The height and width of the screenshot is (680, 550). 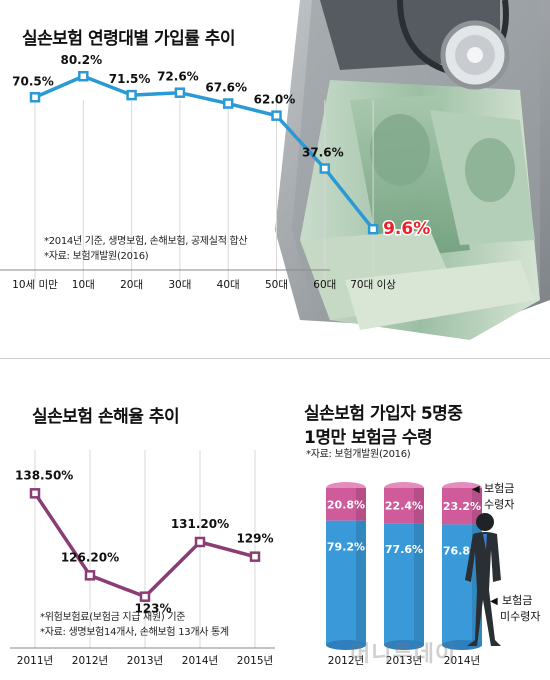 I want to click on age-chart-note-1: *2014년 기준, 생명보험, 손해보험, 공제실적 합산, so click(x=146, y=241).